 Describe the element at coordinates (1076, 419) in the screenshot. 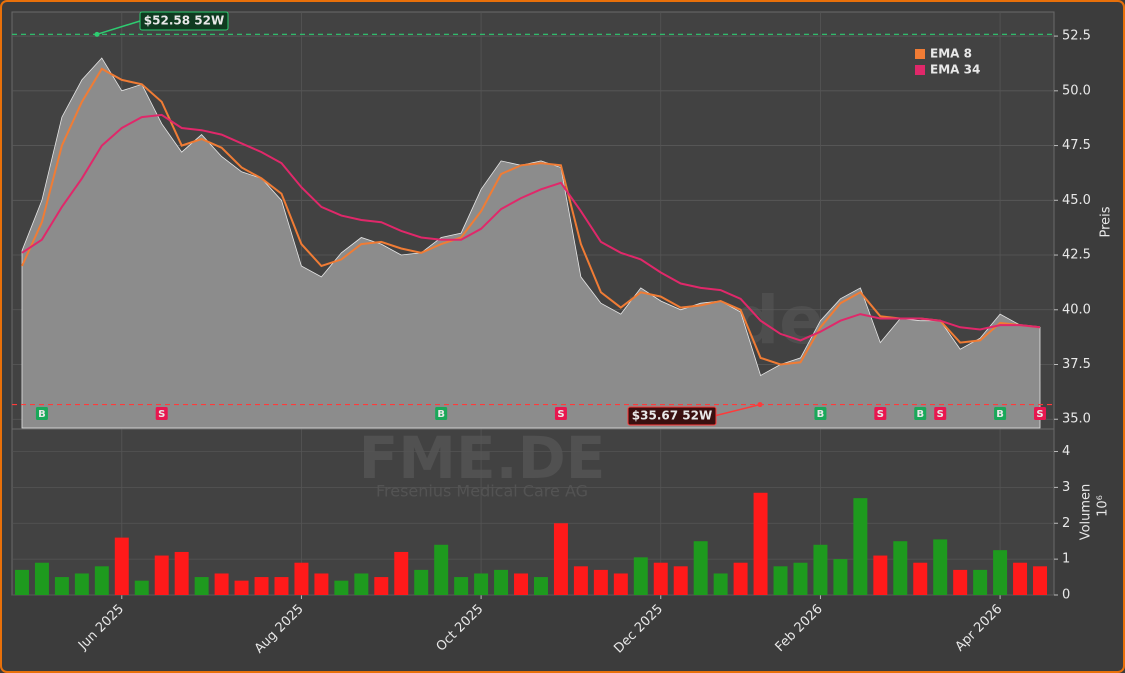

I see `y-tick-label: 35.0` at that location.